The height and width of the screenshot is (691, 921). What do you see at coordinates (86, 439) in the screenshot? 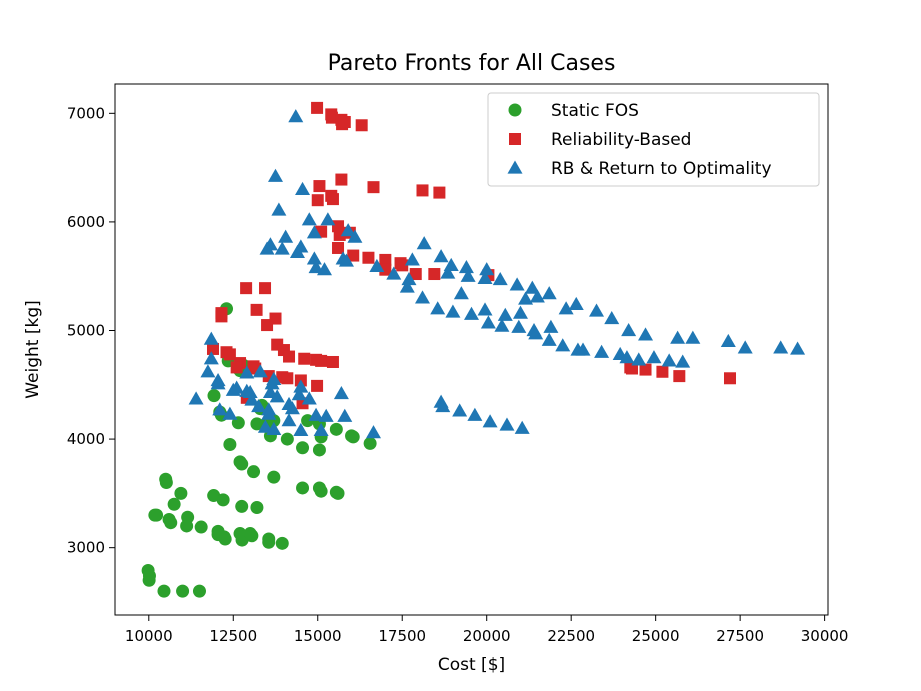
I see `y-tick-label: 4000` at bounding box center [86, 439].